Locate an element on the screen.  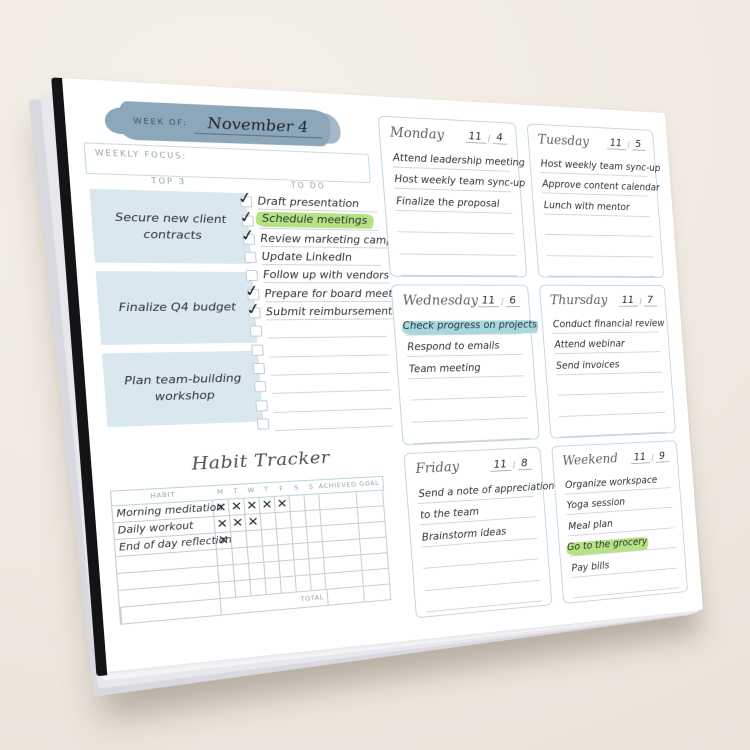
day-col-header: F is located at coordinates (282, 489).